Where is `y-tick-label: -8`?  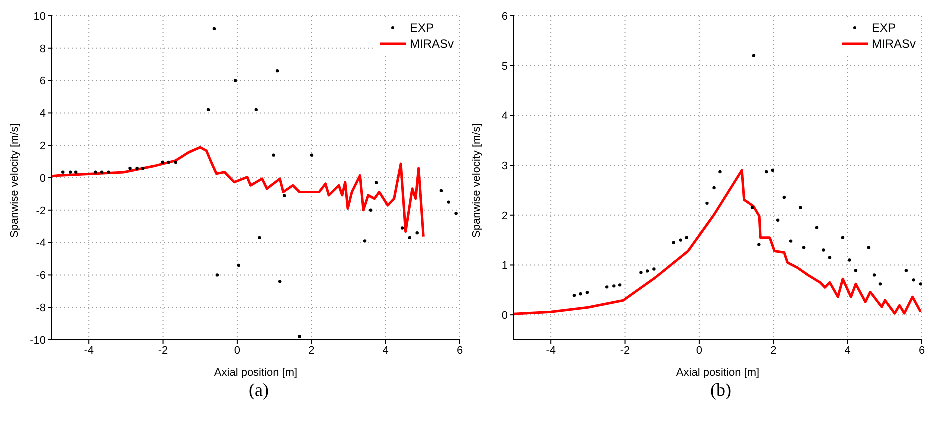 y-tick-label: -8 is located at coordinates (41, 308).